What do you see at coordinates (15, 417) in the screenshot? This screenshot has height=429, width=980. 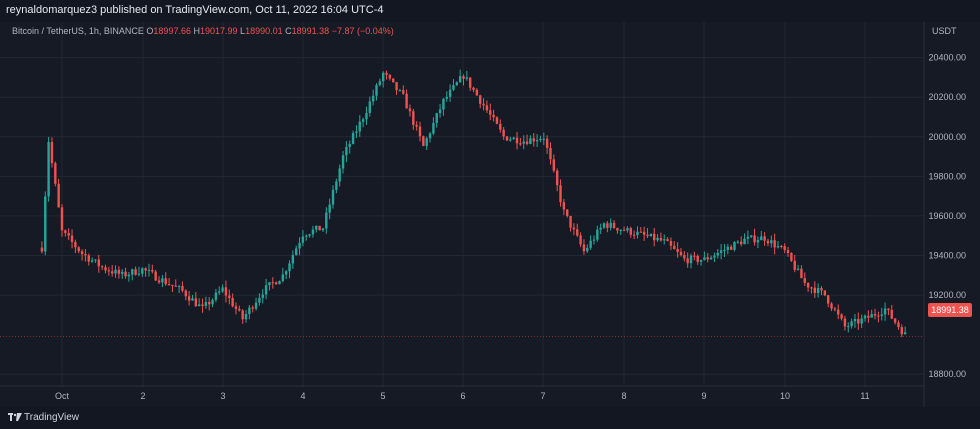 I see `tradingview-logo-icon` at bounding box center [15, 417].